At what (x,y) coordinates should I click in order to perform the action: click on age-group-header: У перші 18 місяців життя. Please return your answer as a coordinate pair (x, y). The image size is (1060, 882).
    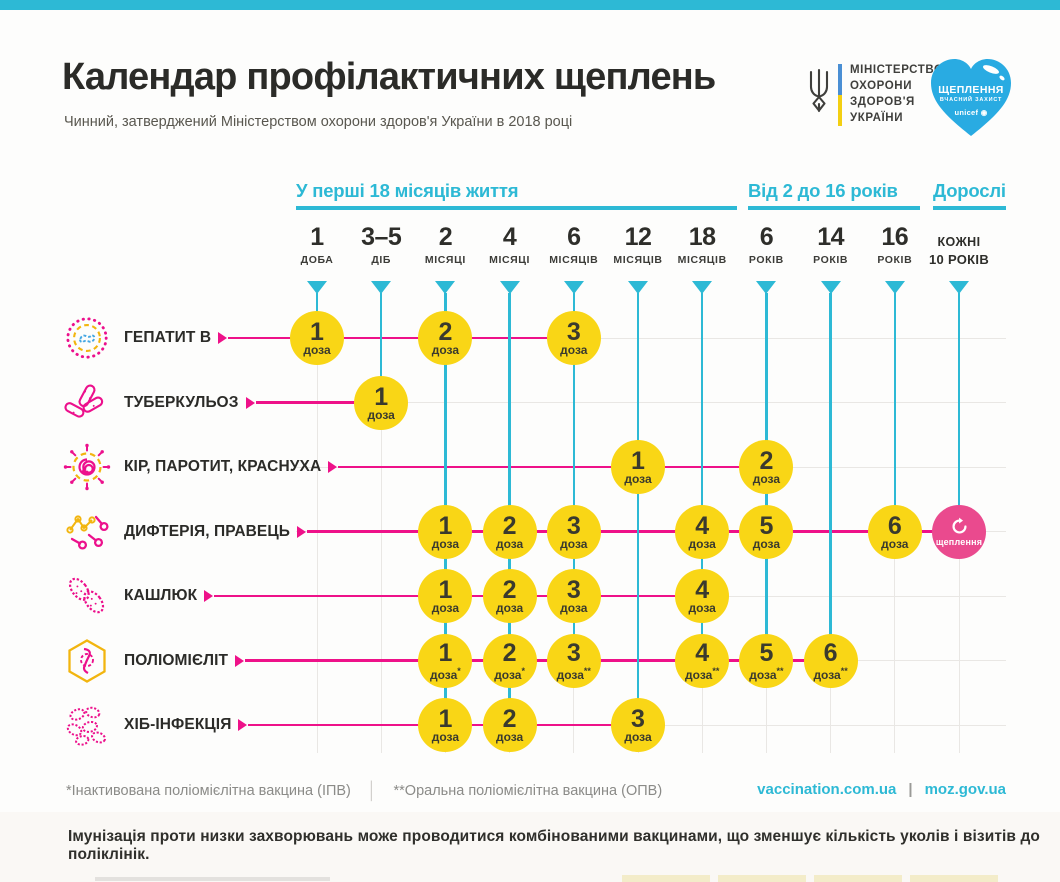
    Looking at the image, I should click on (407, 190).